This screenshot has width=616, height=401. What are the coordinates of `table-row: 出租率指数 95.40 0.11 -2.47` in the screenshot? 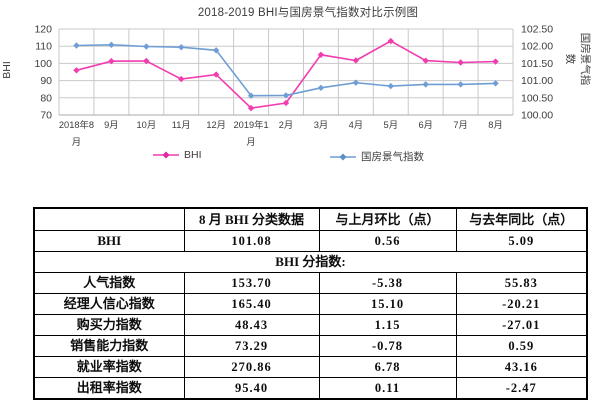 It's located at (310, 388).